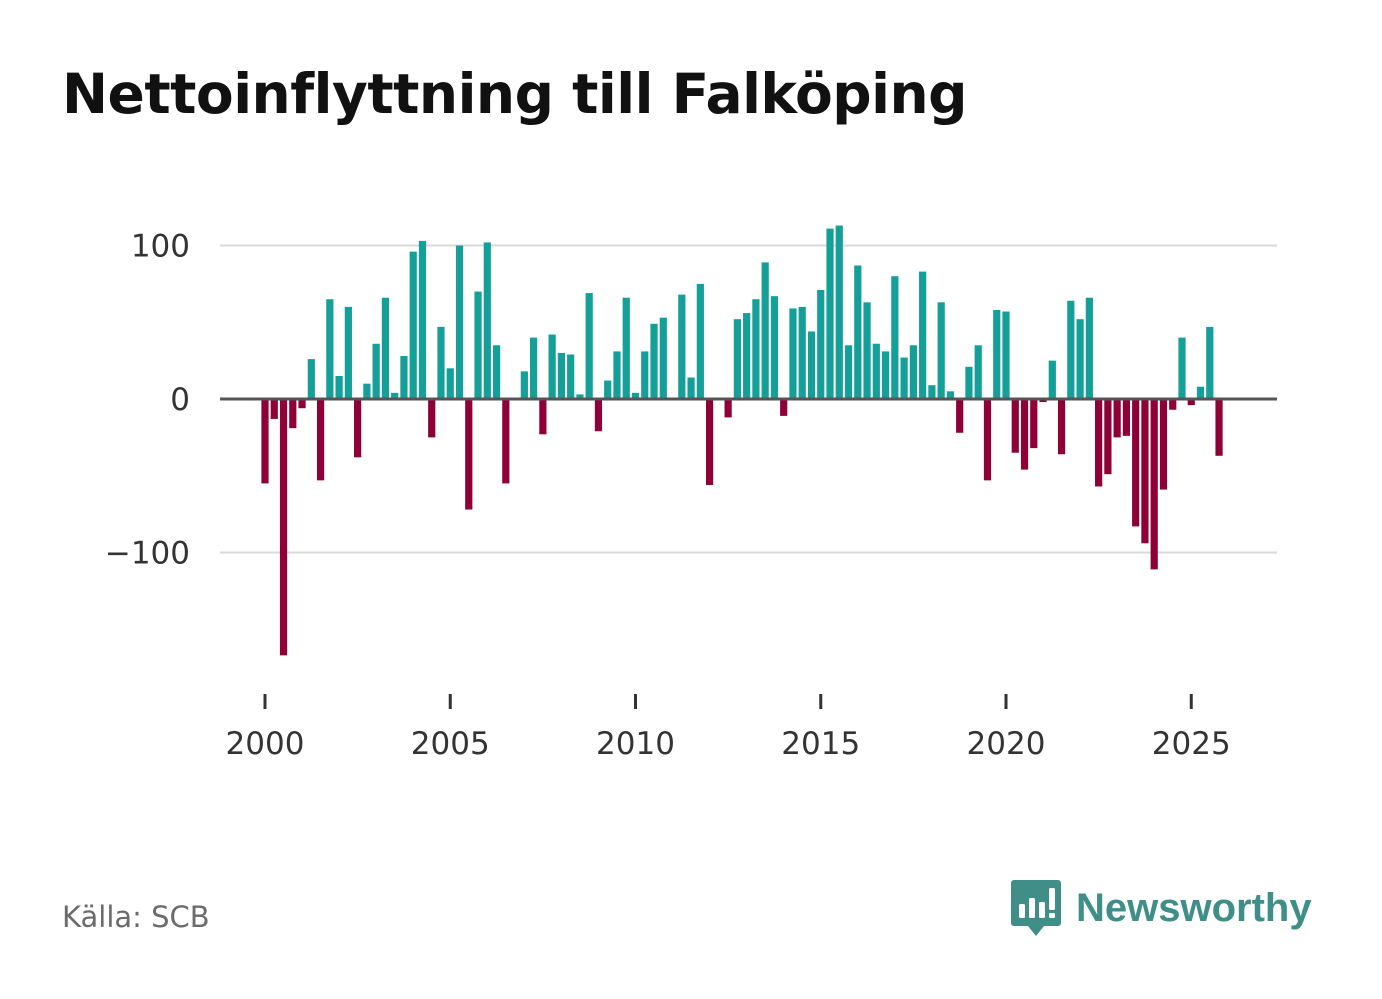  I want to click on y-tick-label: 0, so click(180, 400).